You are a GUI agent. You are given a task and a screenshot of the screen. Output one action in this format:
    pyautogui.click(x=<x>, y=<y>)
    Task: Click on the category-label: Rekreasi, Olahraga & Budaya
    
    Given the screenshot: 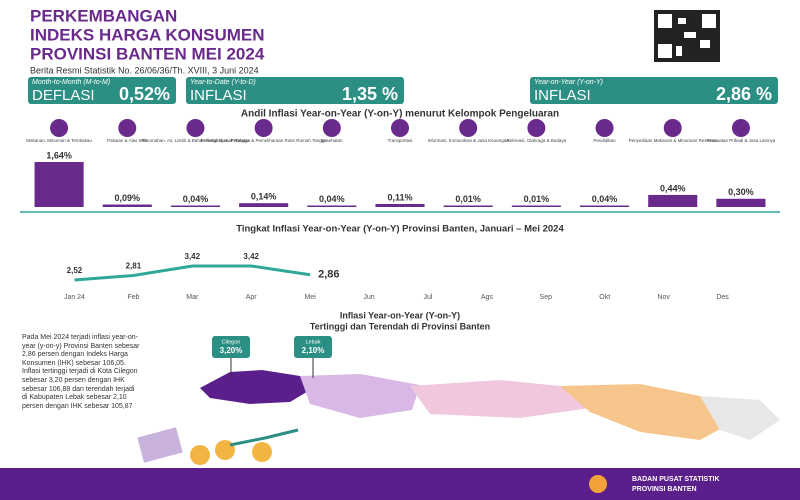 What is the action you would take?
    pyautogui.click(x=537, y=140)
    